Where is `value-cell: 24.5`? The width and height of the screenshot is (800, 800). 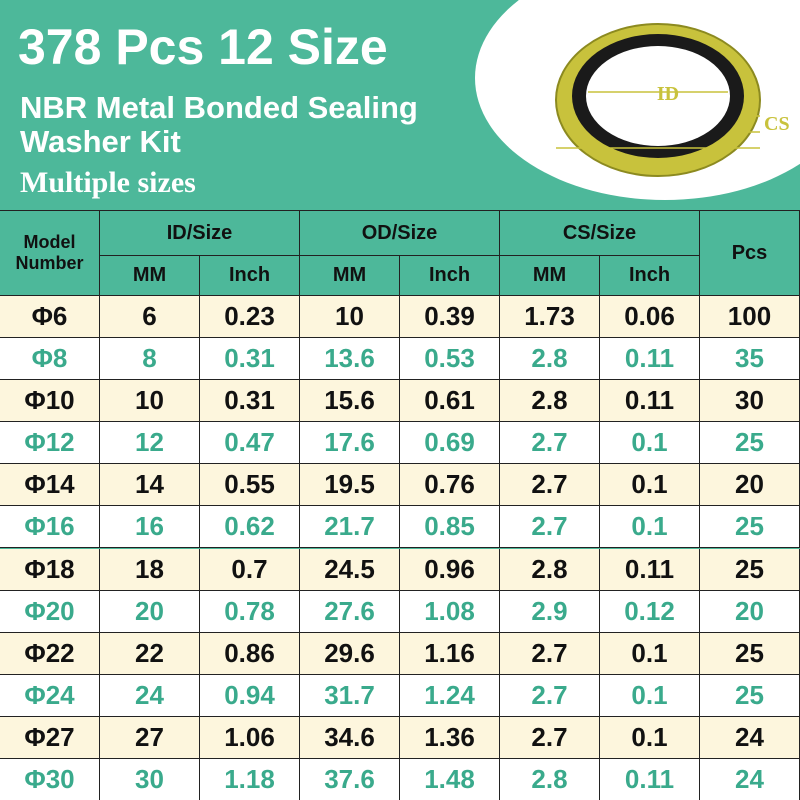
value-cell: 24.5 is located at coordinates (350, 569).